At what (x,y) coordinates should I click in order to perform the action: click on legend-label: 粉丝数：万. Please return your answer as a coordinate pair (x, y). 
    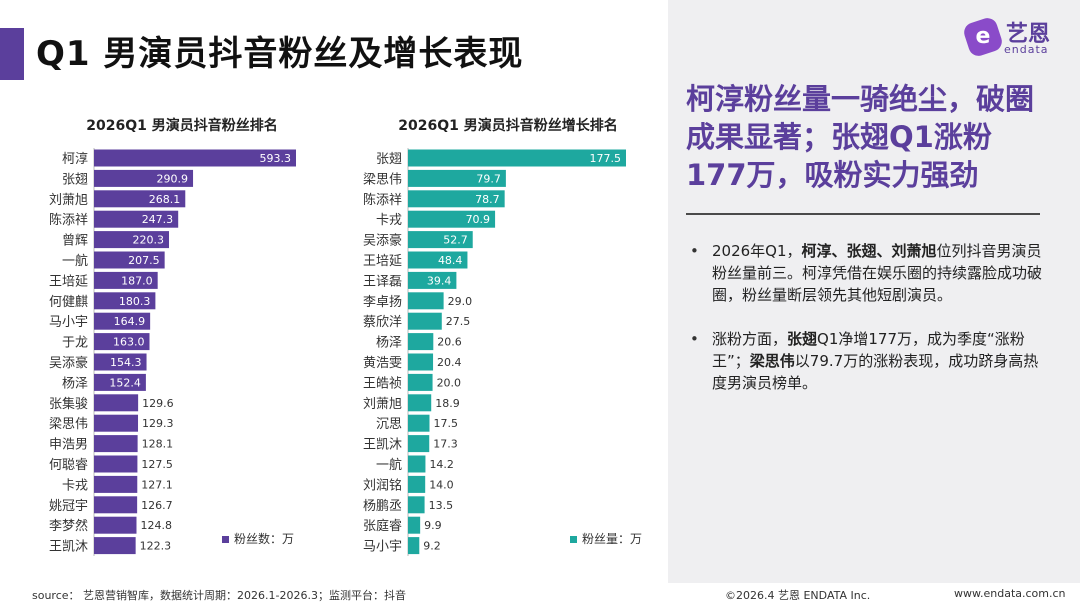
    Looking at the image, I should click on (264, 538).